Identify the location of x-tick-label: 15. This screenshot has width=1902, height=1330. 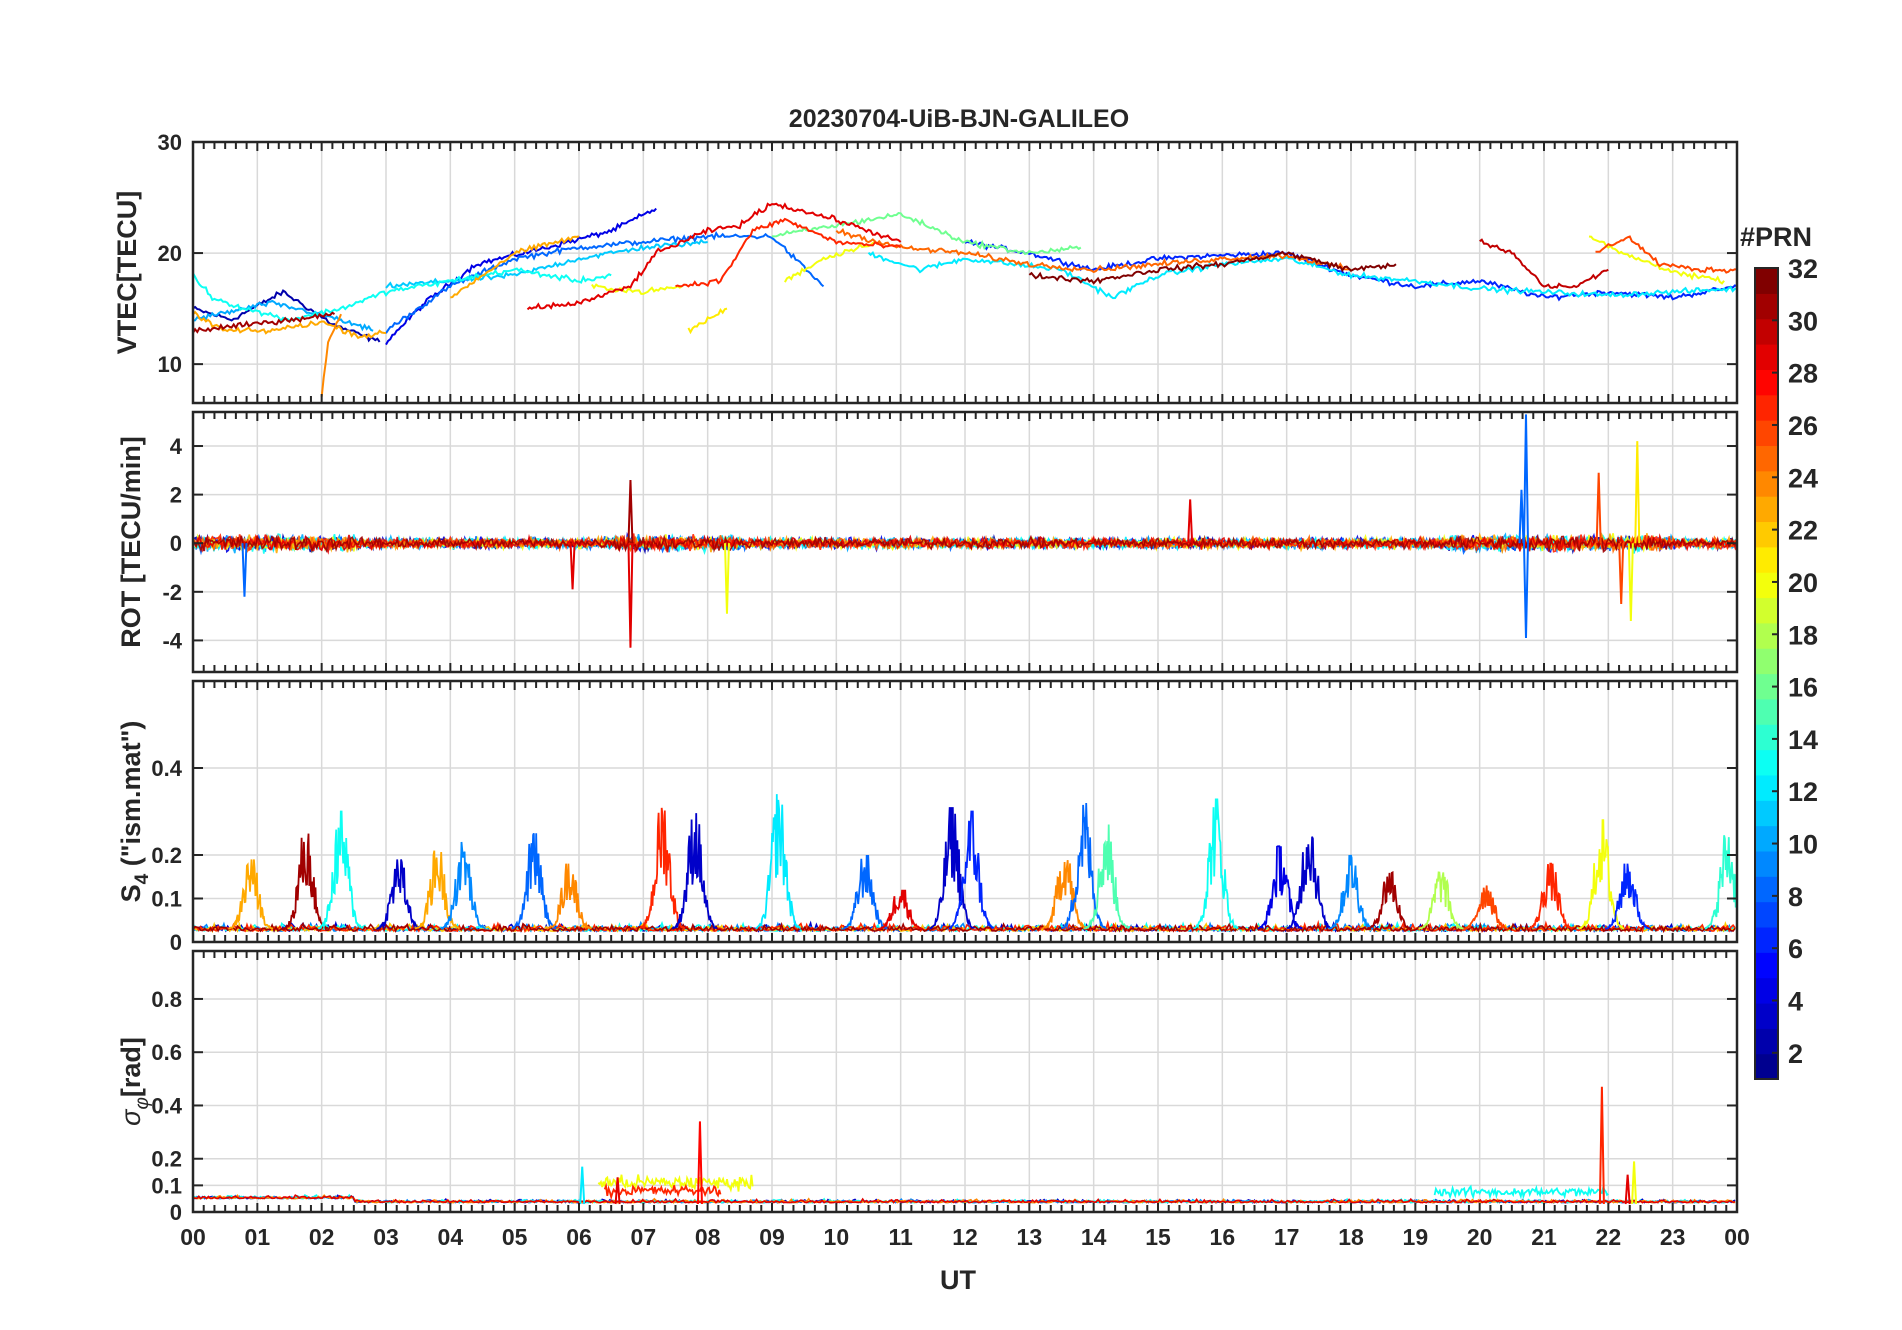
(1158, 1237).